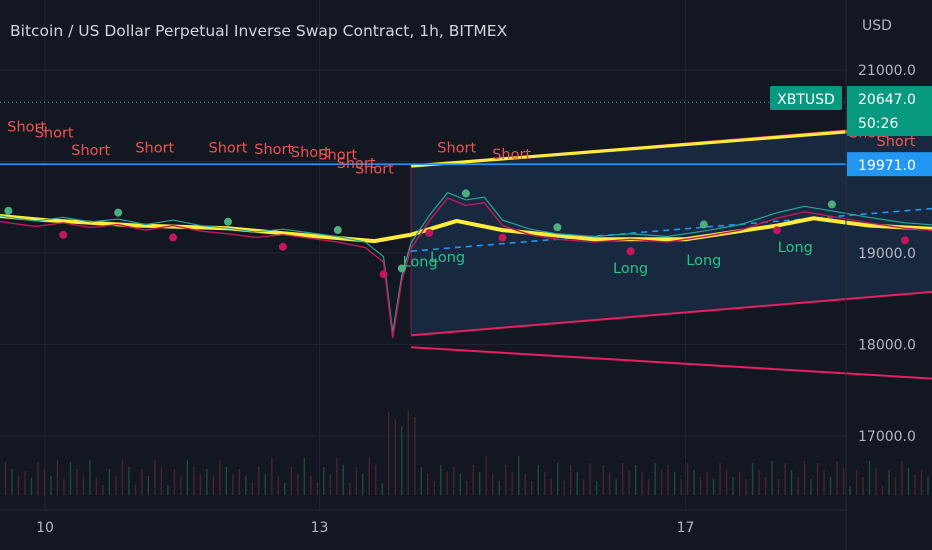 This screenshot has width=932, height=550. I want to click on x-tick-label: 17, so click(686, 528).